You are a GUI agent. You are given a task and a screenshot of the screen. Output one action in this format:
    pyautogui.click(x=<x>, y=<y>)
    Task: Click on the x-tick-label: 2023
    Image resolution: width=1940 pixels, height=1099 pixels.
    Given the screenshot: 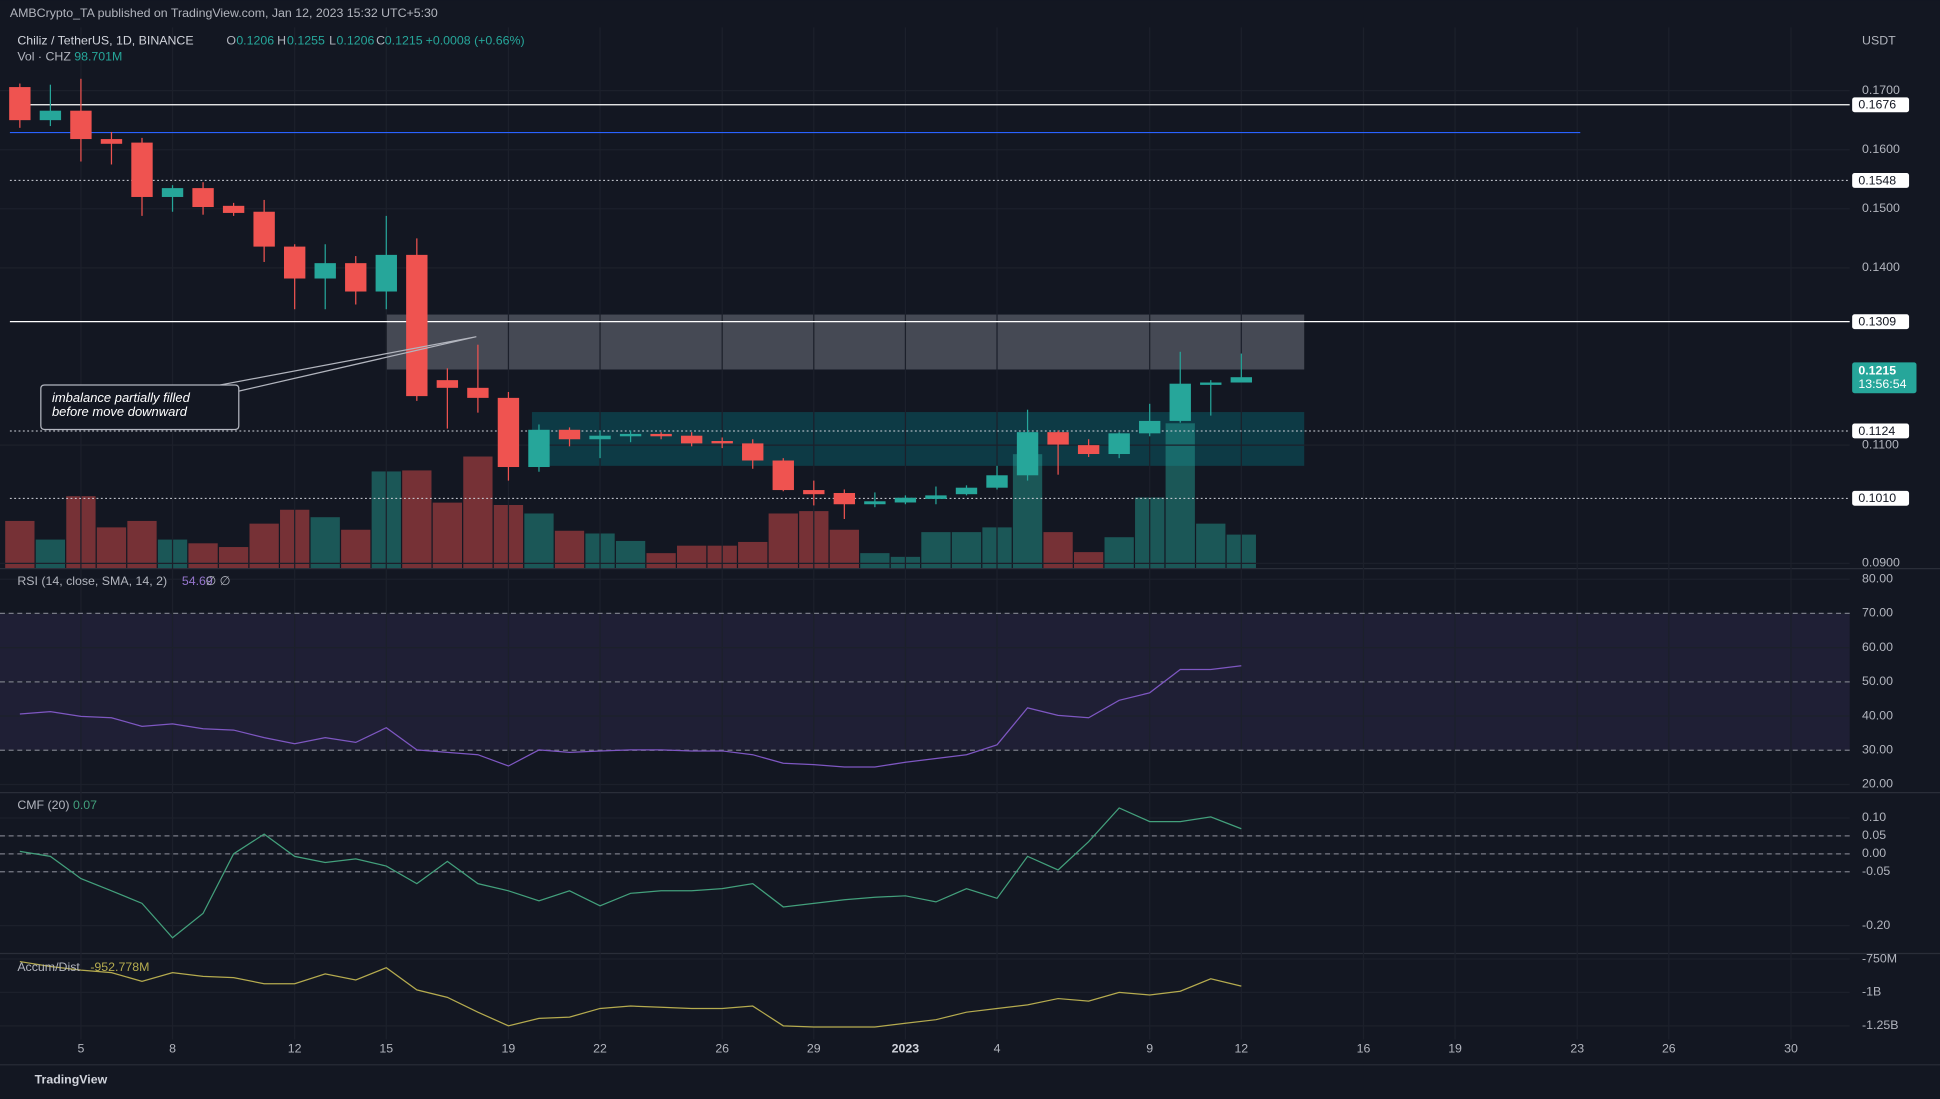 What is the action you would take?
    pyautogui.click(x=906, y=1049)
    